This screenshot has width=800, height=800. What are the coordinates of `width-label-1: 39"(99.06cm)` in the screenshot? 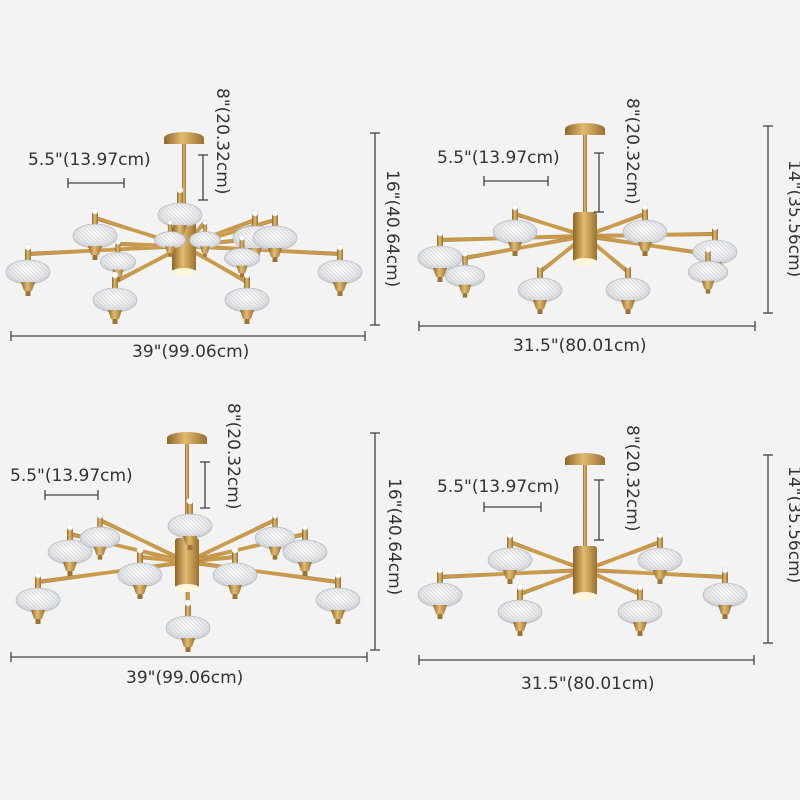 It's located at (191, 352).